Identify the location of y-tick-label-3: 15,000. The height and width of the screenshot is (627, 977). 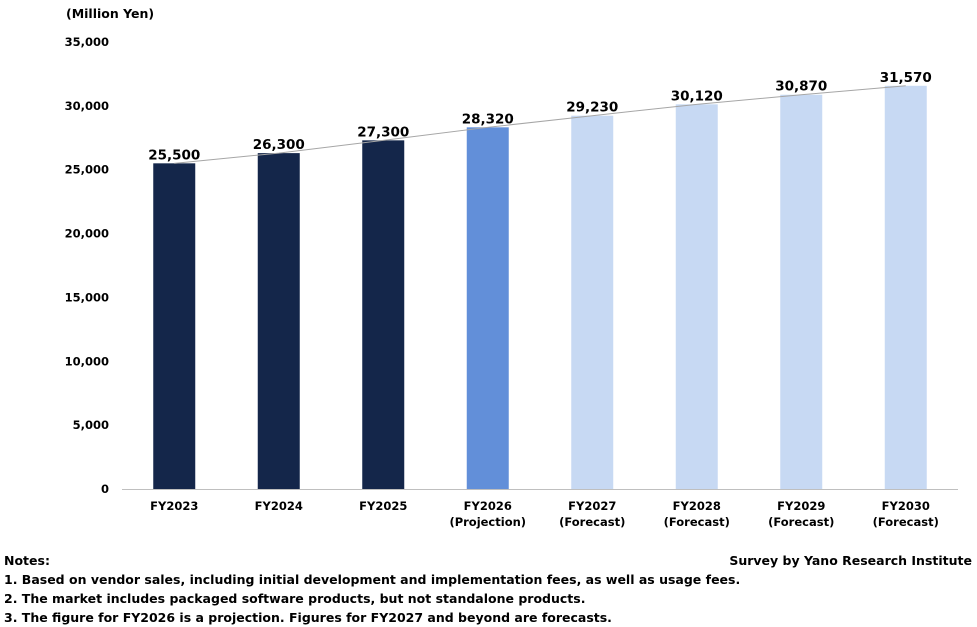
(87, 297).